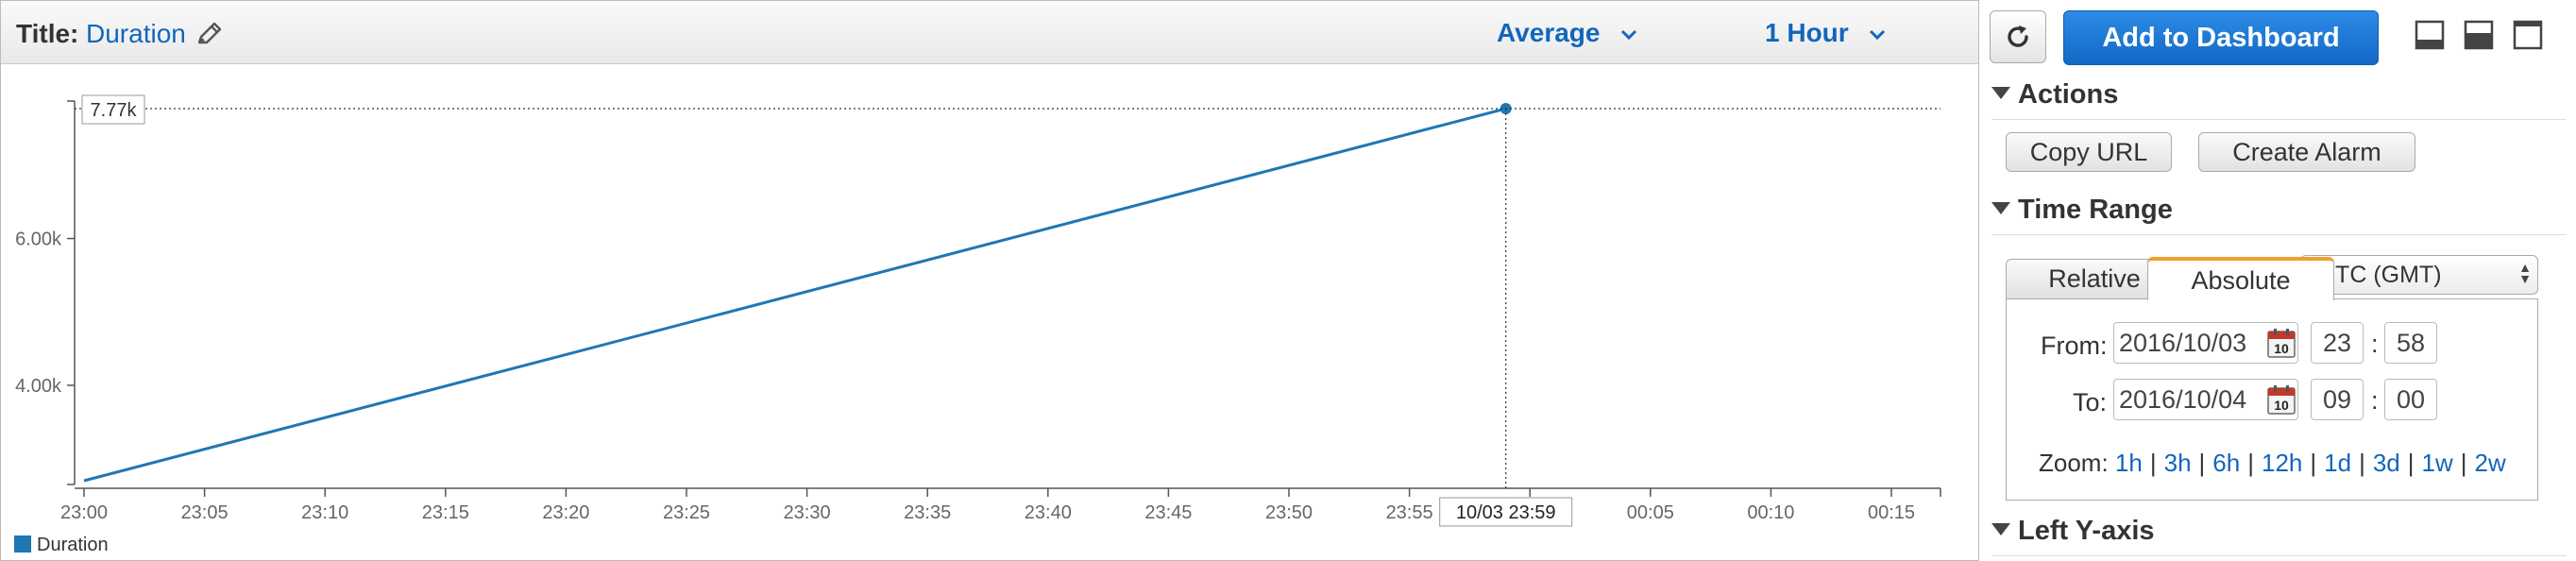  I want to click on layout-bottom-icon, so click(2430, 35).